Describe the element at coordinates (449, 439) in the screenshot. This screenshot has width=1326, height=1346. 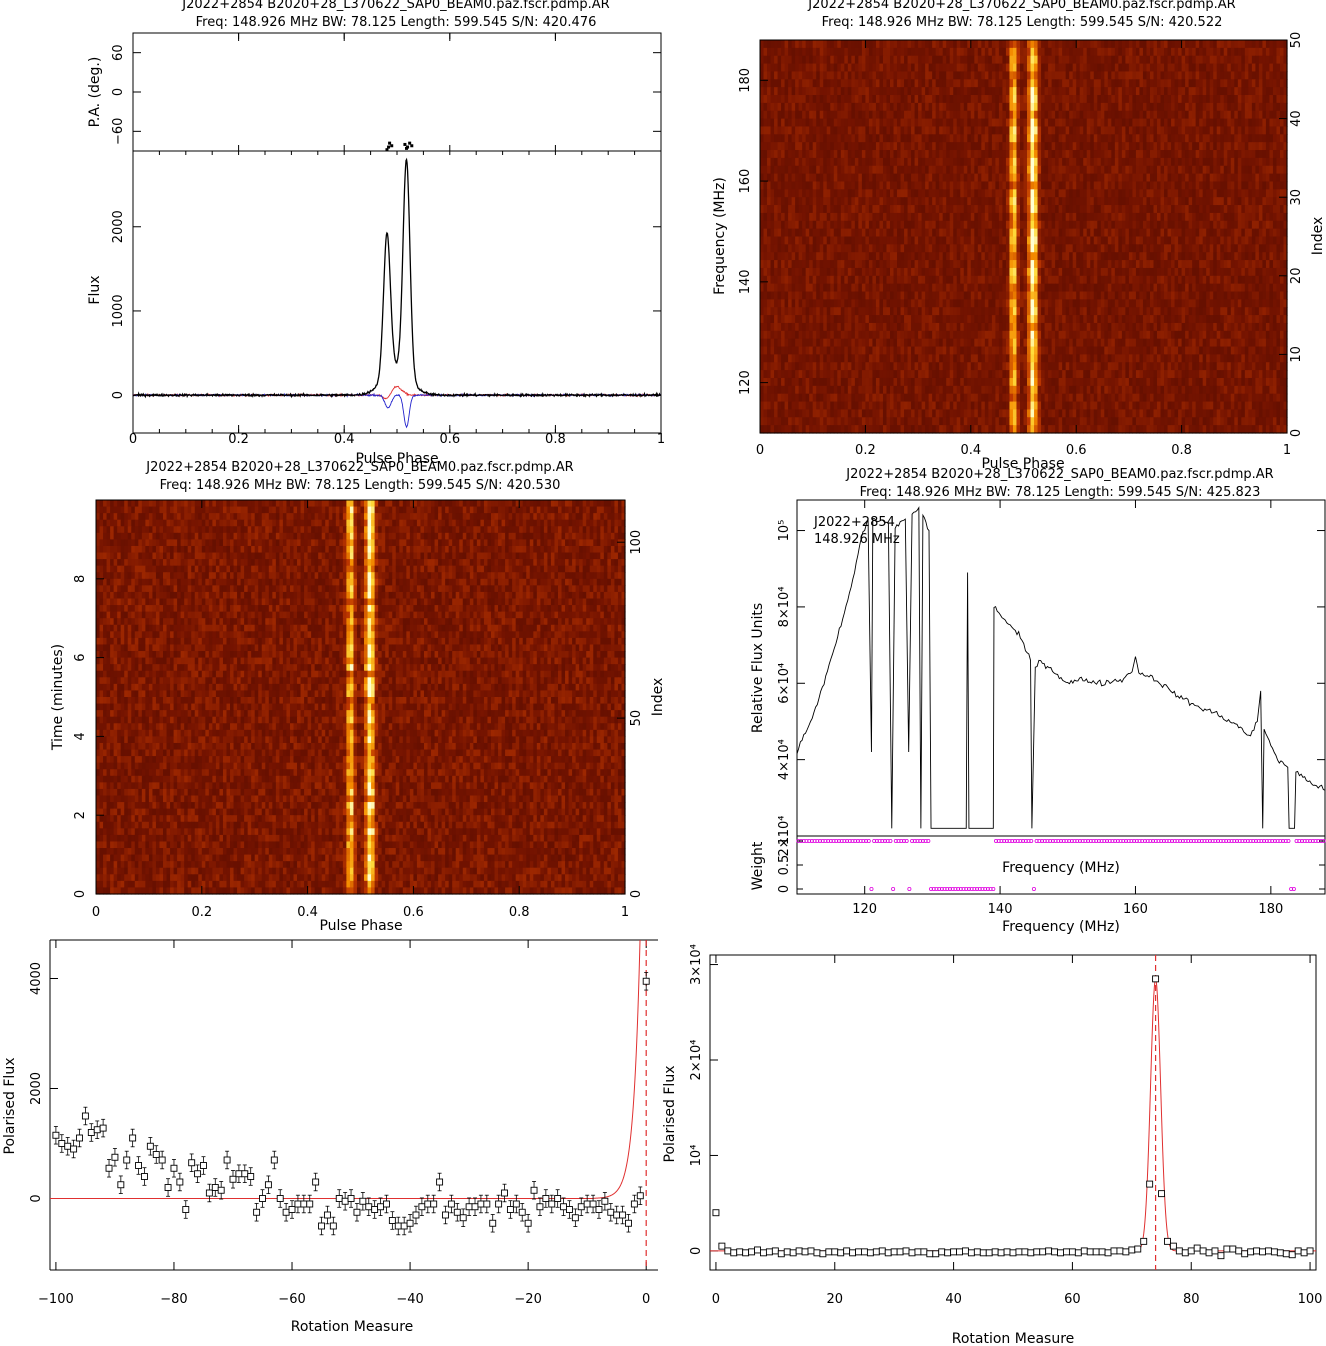
I see `x-tick-label: 0.6` at that location.